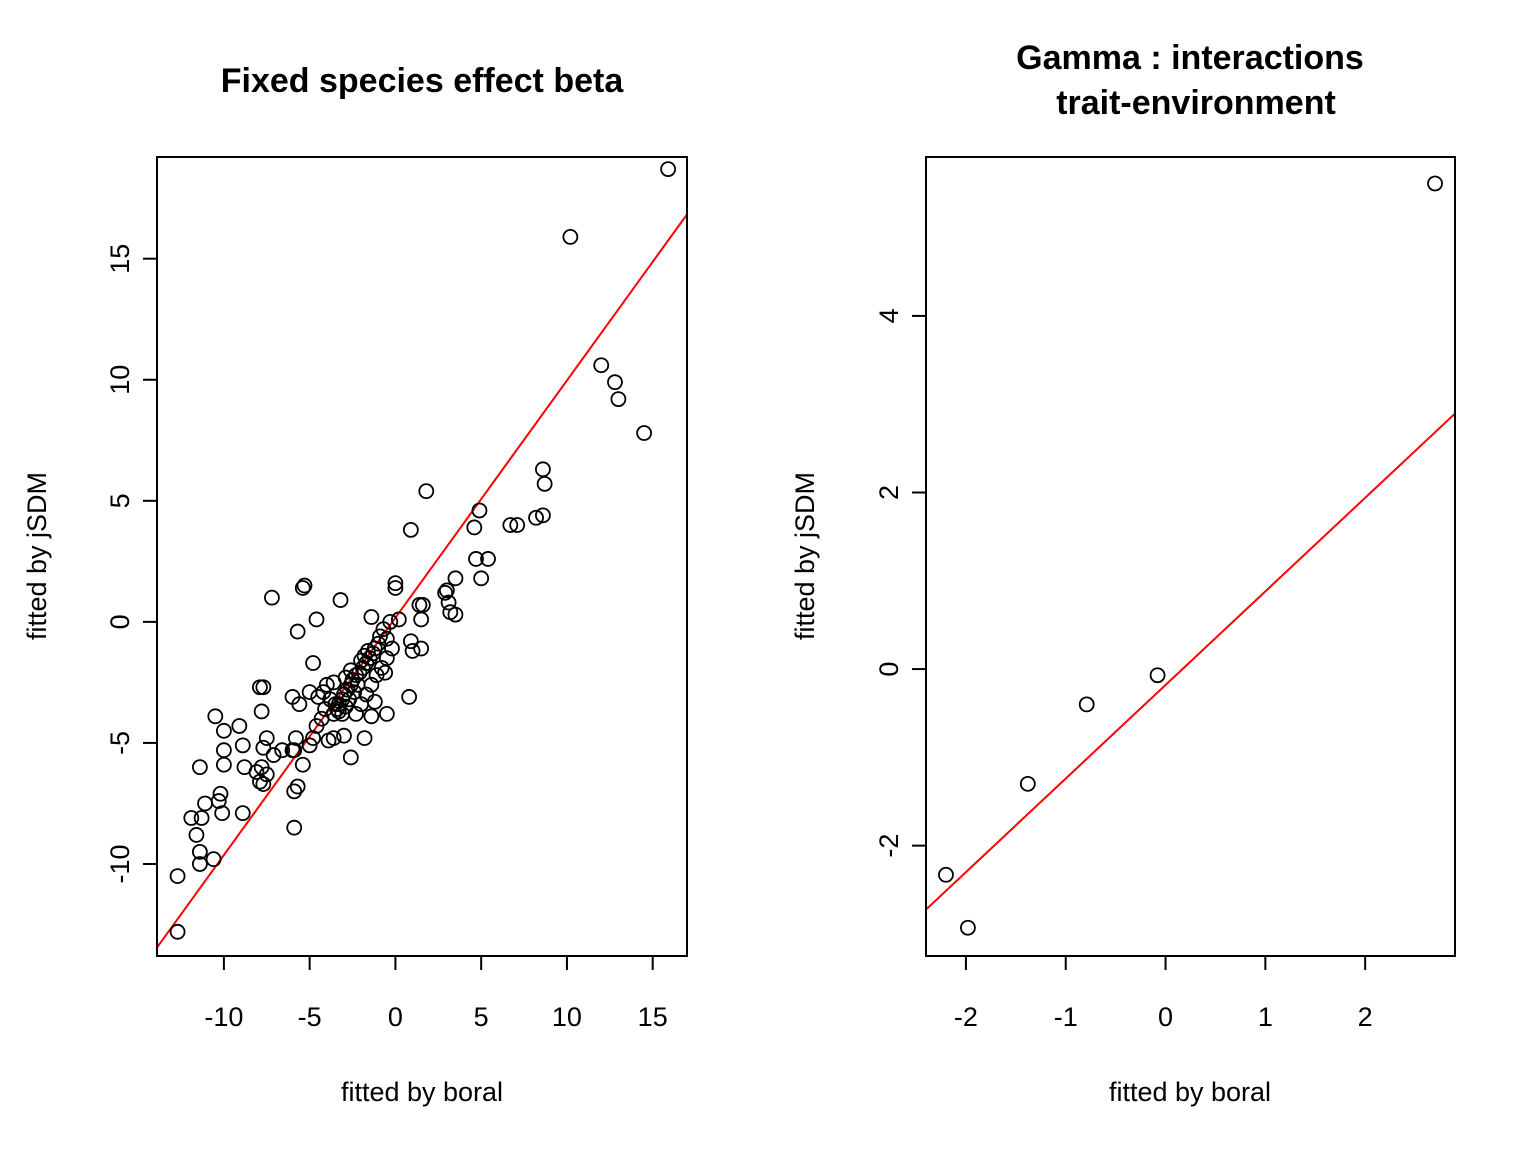 This screenshot has width=1536, height=1152. I want to click on gamma-title-line-2: trait-environment, so click(1196, 103).